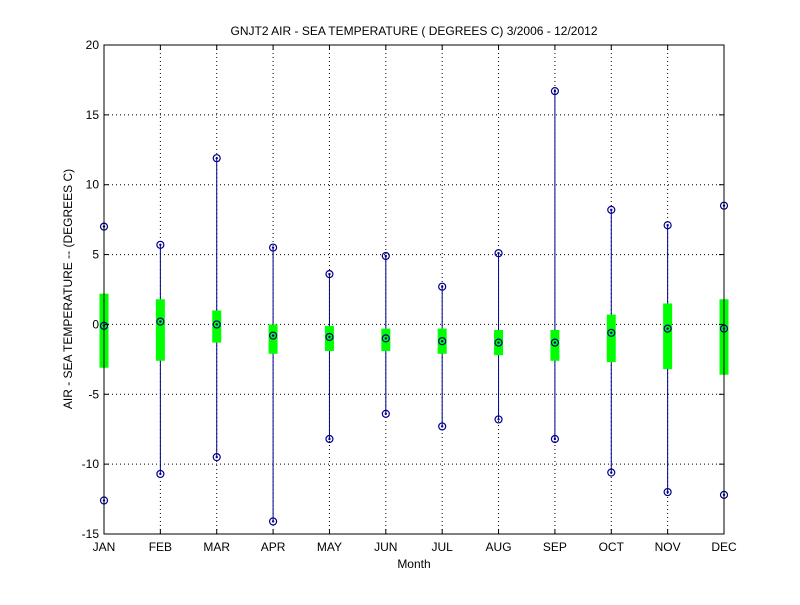 The image size is (800, 605). I want to click on x-tick-label: SEP, so click(555, 547).